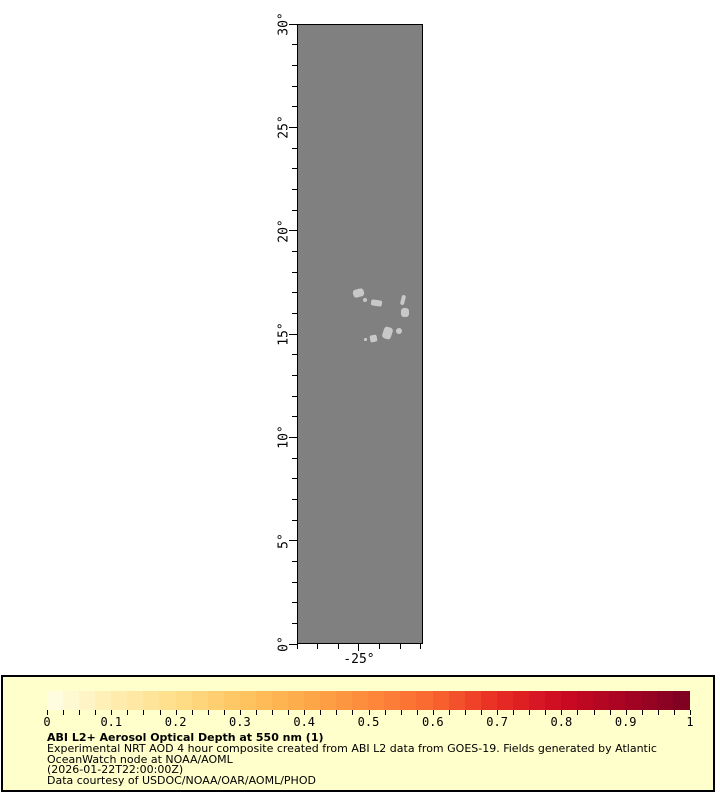 This screenshot has height=800, width=720. I want to click on legend-line: OceanWatch node at NOAA/AOML, so click(140, 759).